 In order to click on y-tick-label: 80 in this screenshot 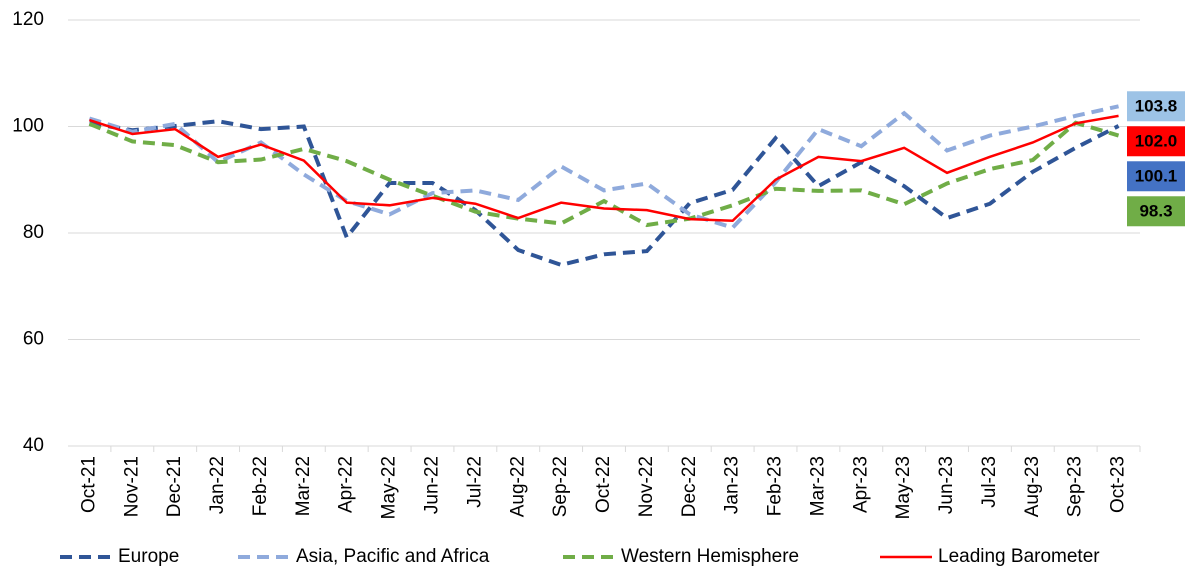, I will do `click(33, 232)`.